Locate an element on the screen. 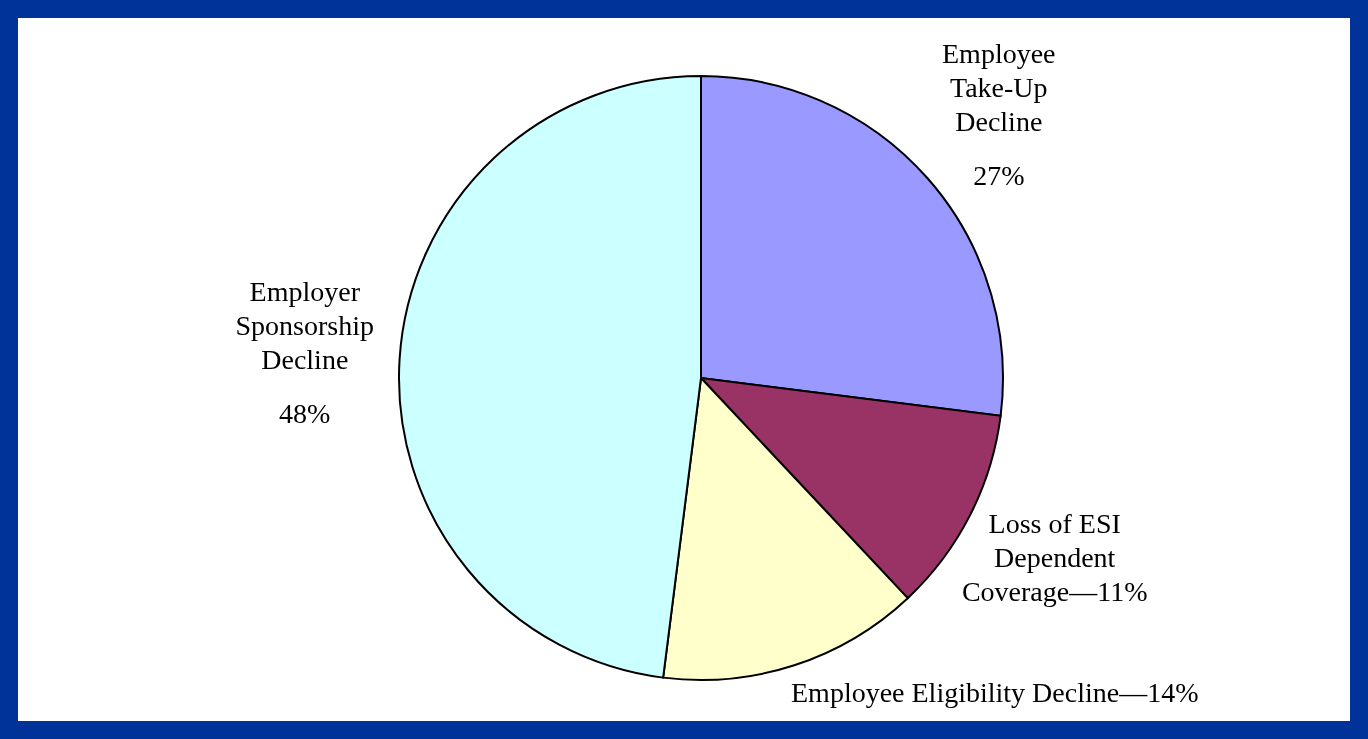  data-label: 27% is located at coordinates (999, 175).